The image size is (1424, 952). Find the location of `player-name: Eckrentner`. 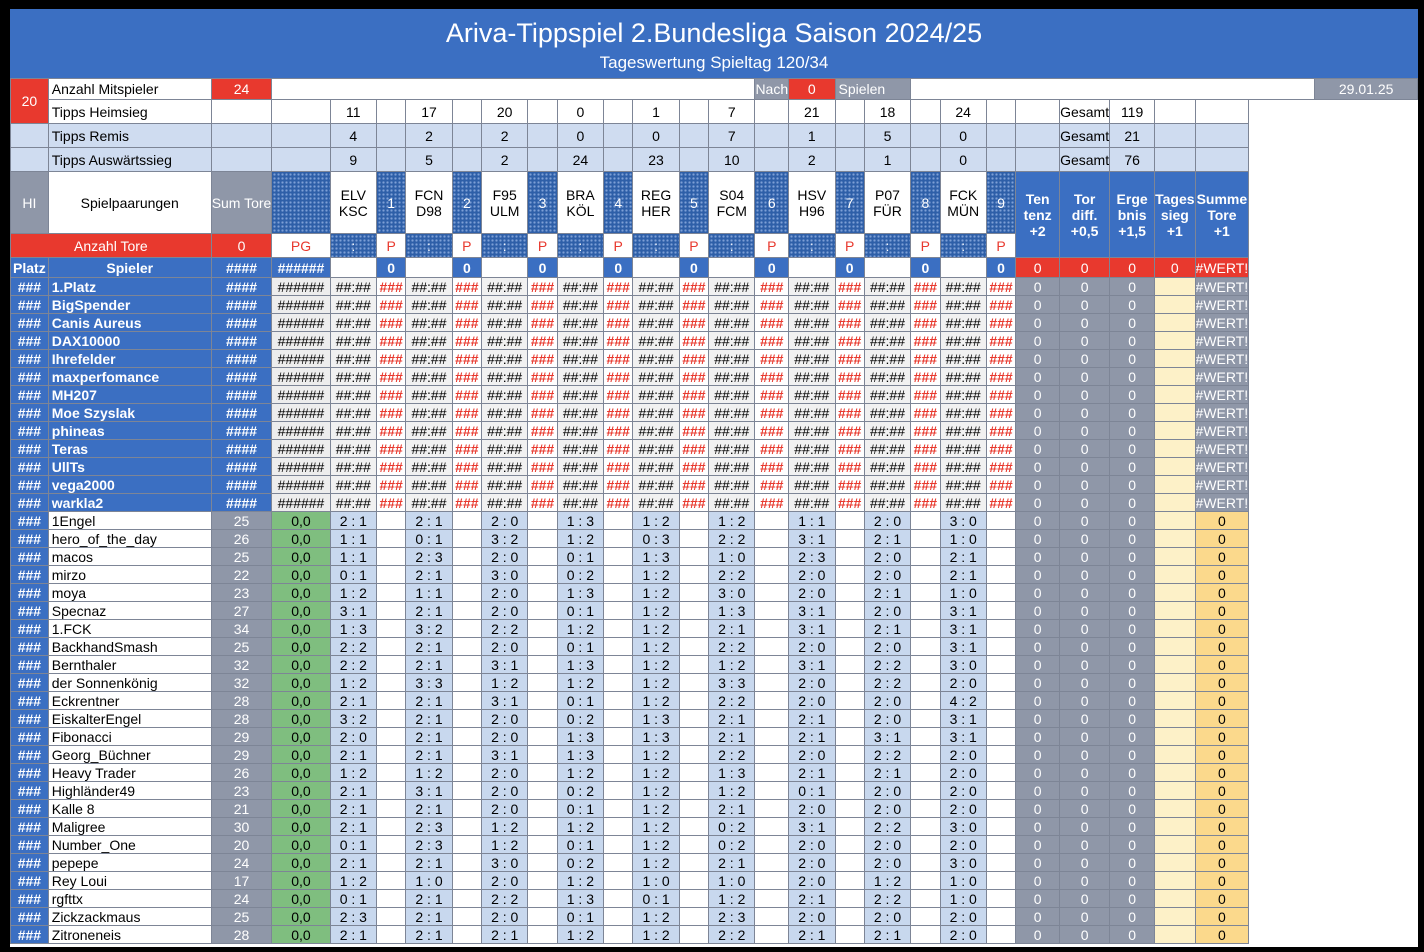

player-name: Eckrentner is located at coordinates (129, 700).